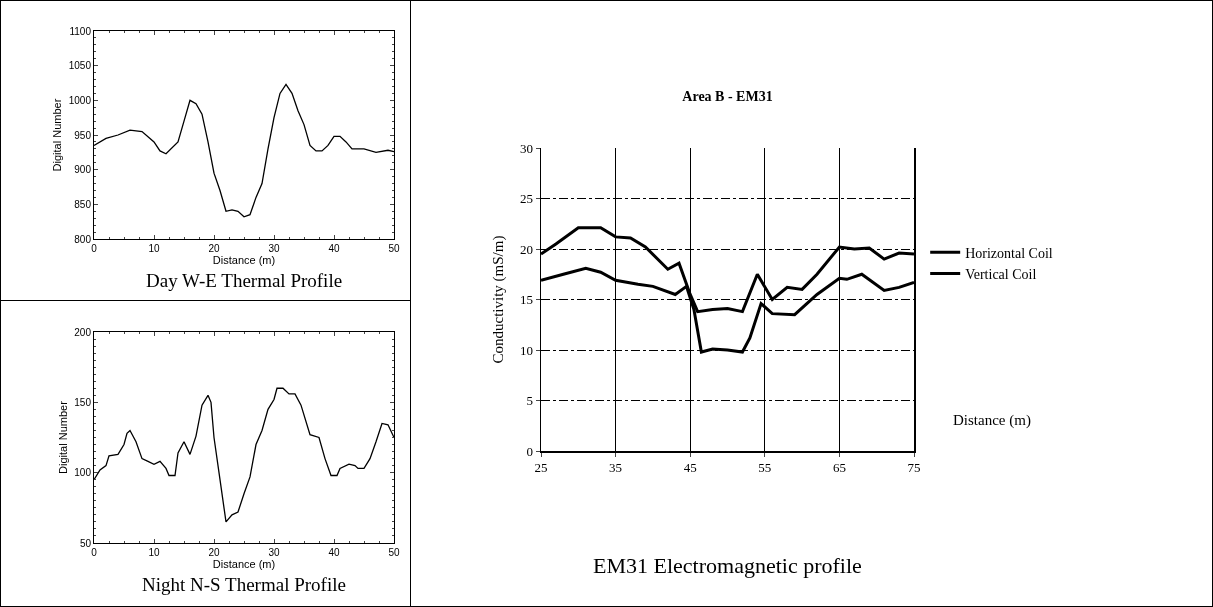 This screenshot has height=607, width=1213. I want to click on y-tick-label: 50, so click(85, 543).